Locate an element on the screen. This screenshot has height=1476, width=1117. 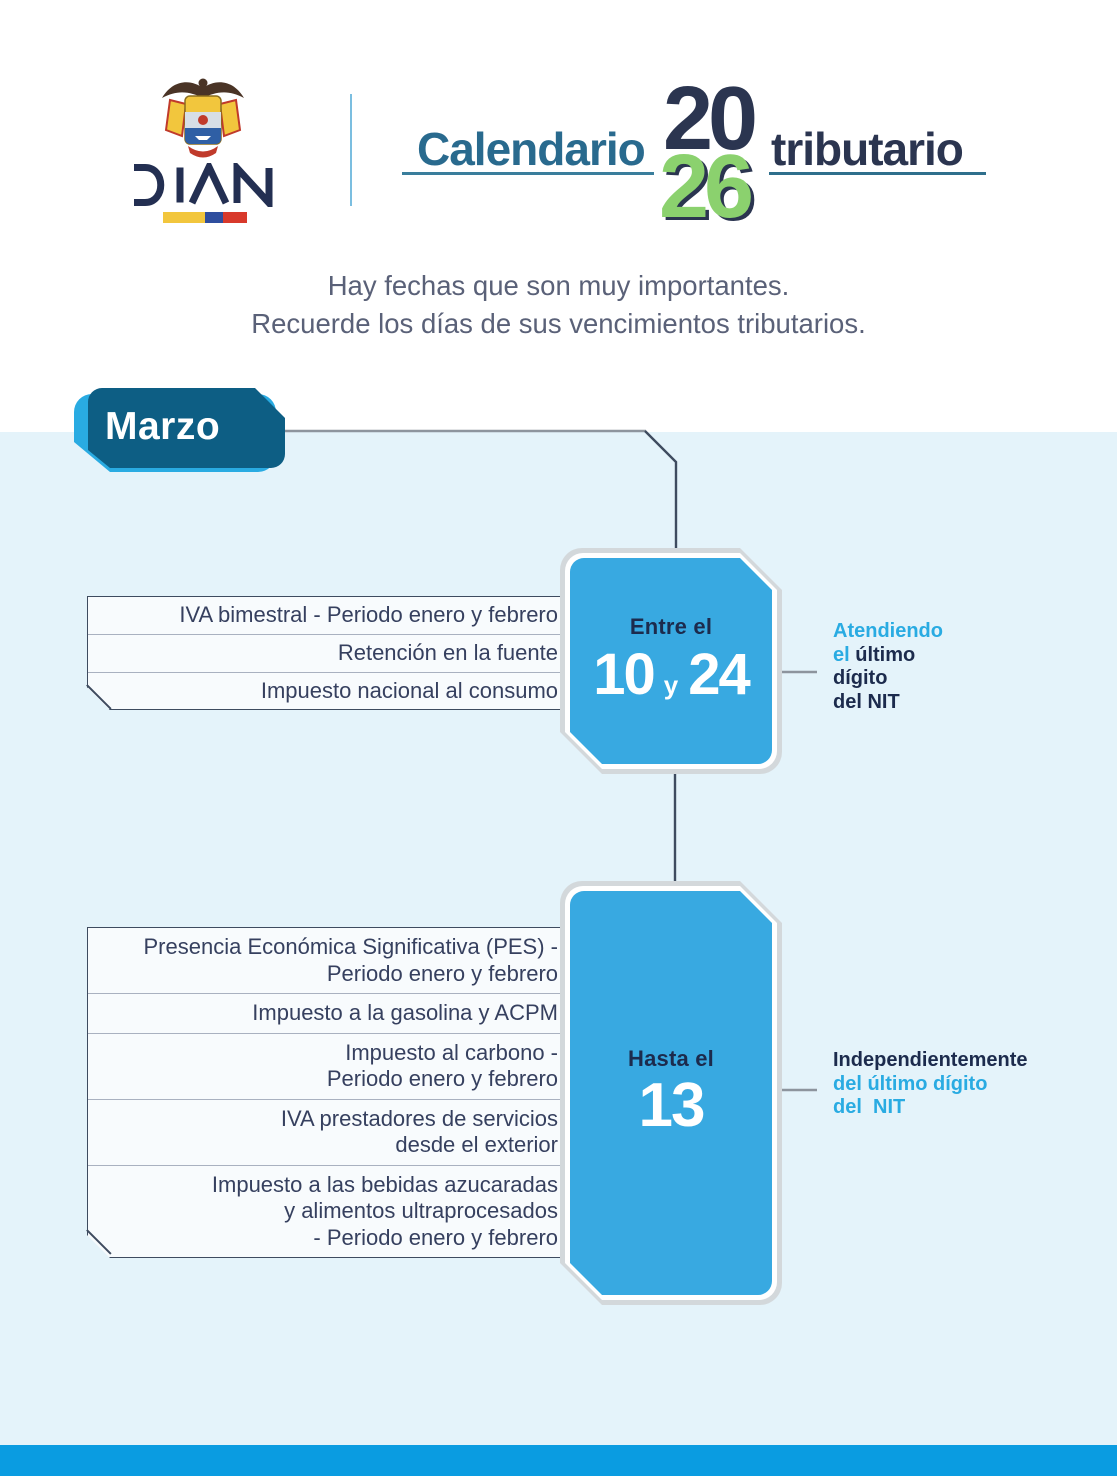
note-line: el último is located at coordinates (888, 656).